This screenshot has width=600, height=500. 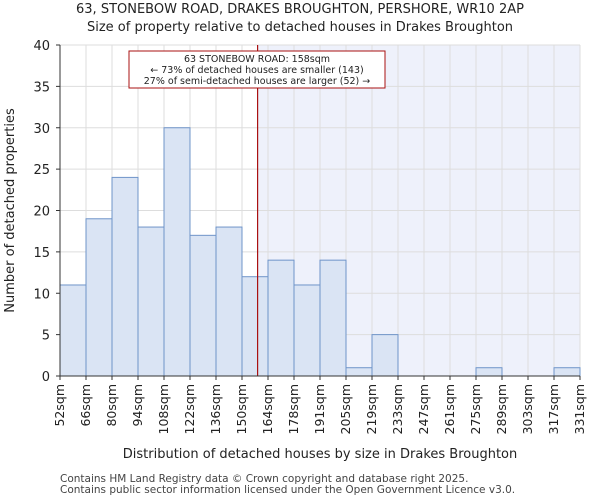 I want to click on annotation-line-1: 63 STONEBOW ROAD: 158sqm, so click(x=257, y=59).